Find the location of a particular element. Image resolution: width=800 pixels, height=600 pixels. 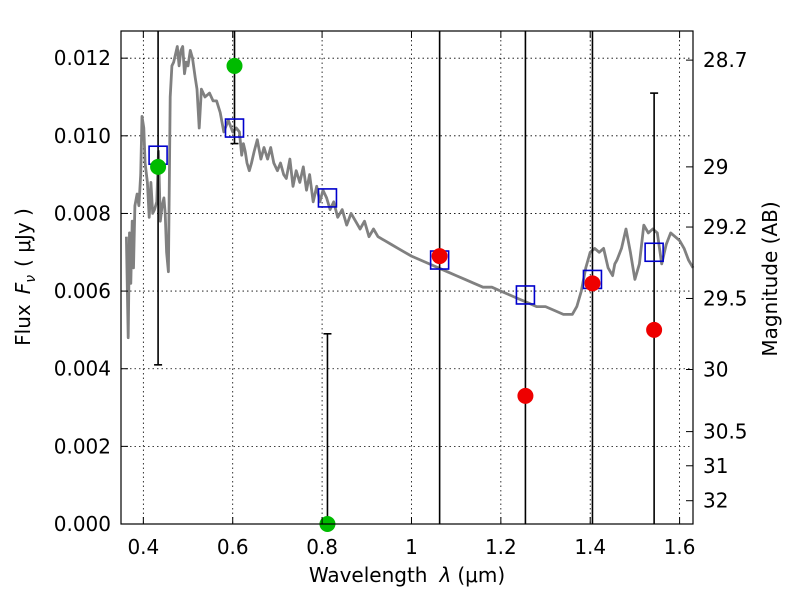

y-axis-label: FluxFν( μJy ) is located at coordinates (25, 277).